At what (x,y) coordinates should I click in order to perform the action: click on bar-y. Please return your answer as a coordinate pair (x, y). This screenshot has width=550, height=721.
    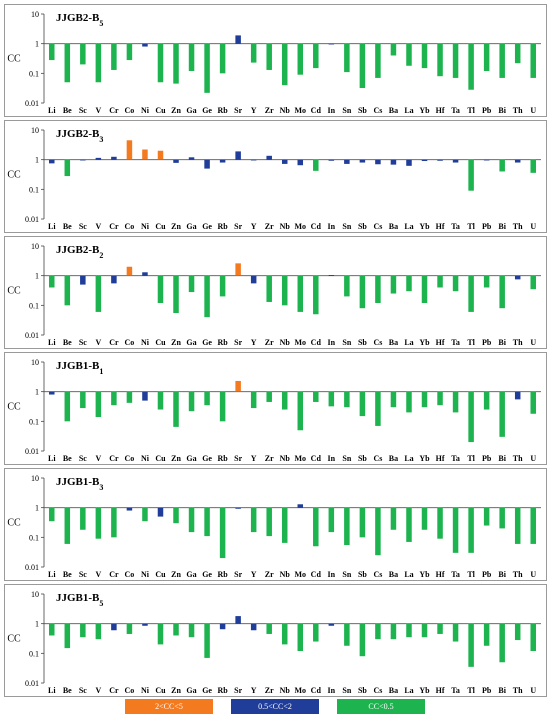
    Looking at the image, I should click on (253, 160).